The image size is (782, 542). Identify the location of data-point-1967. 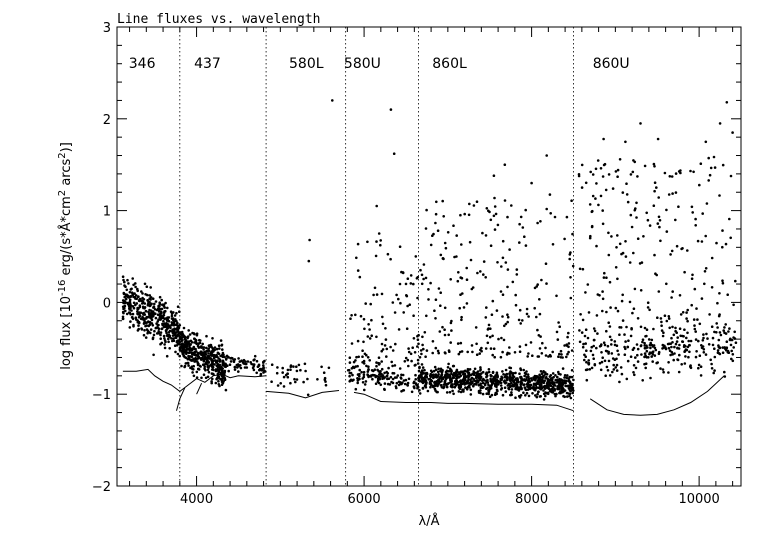
(523, 380).